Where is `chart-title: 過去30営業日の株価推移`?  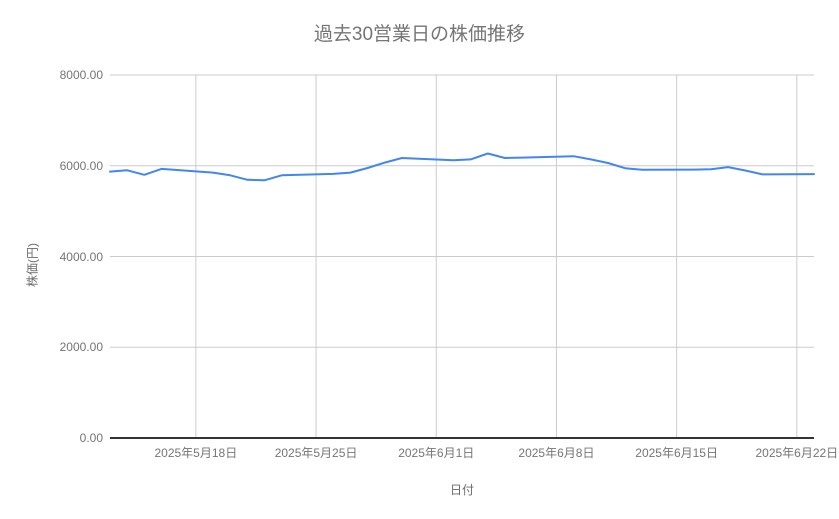 chart-title: 過去30営業日の株価推移 is located at coordinates (419, 34).